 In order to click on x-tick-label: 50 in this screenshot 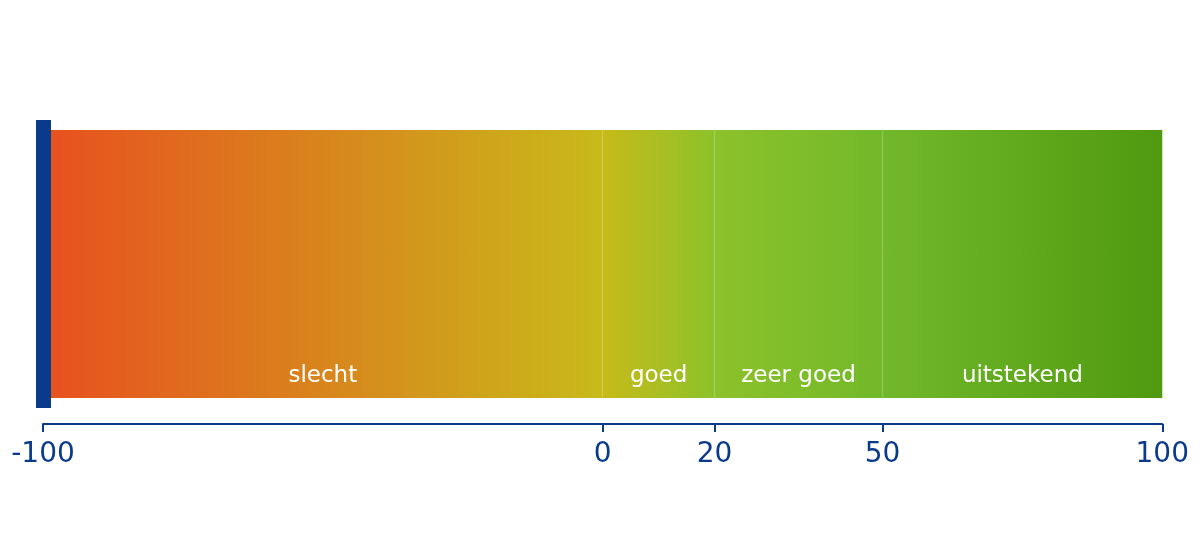, I will do `click(882, 452)`.